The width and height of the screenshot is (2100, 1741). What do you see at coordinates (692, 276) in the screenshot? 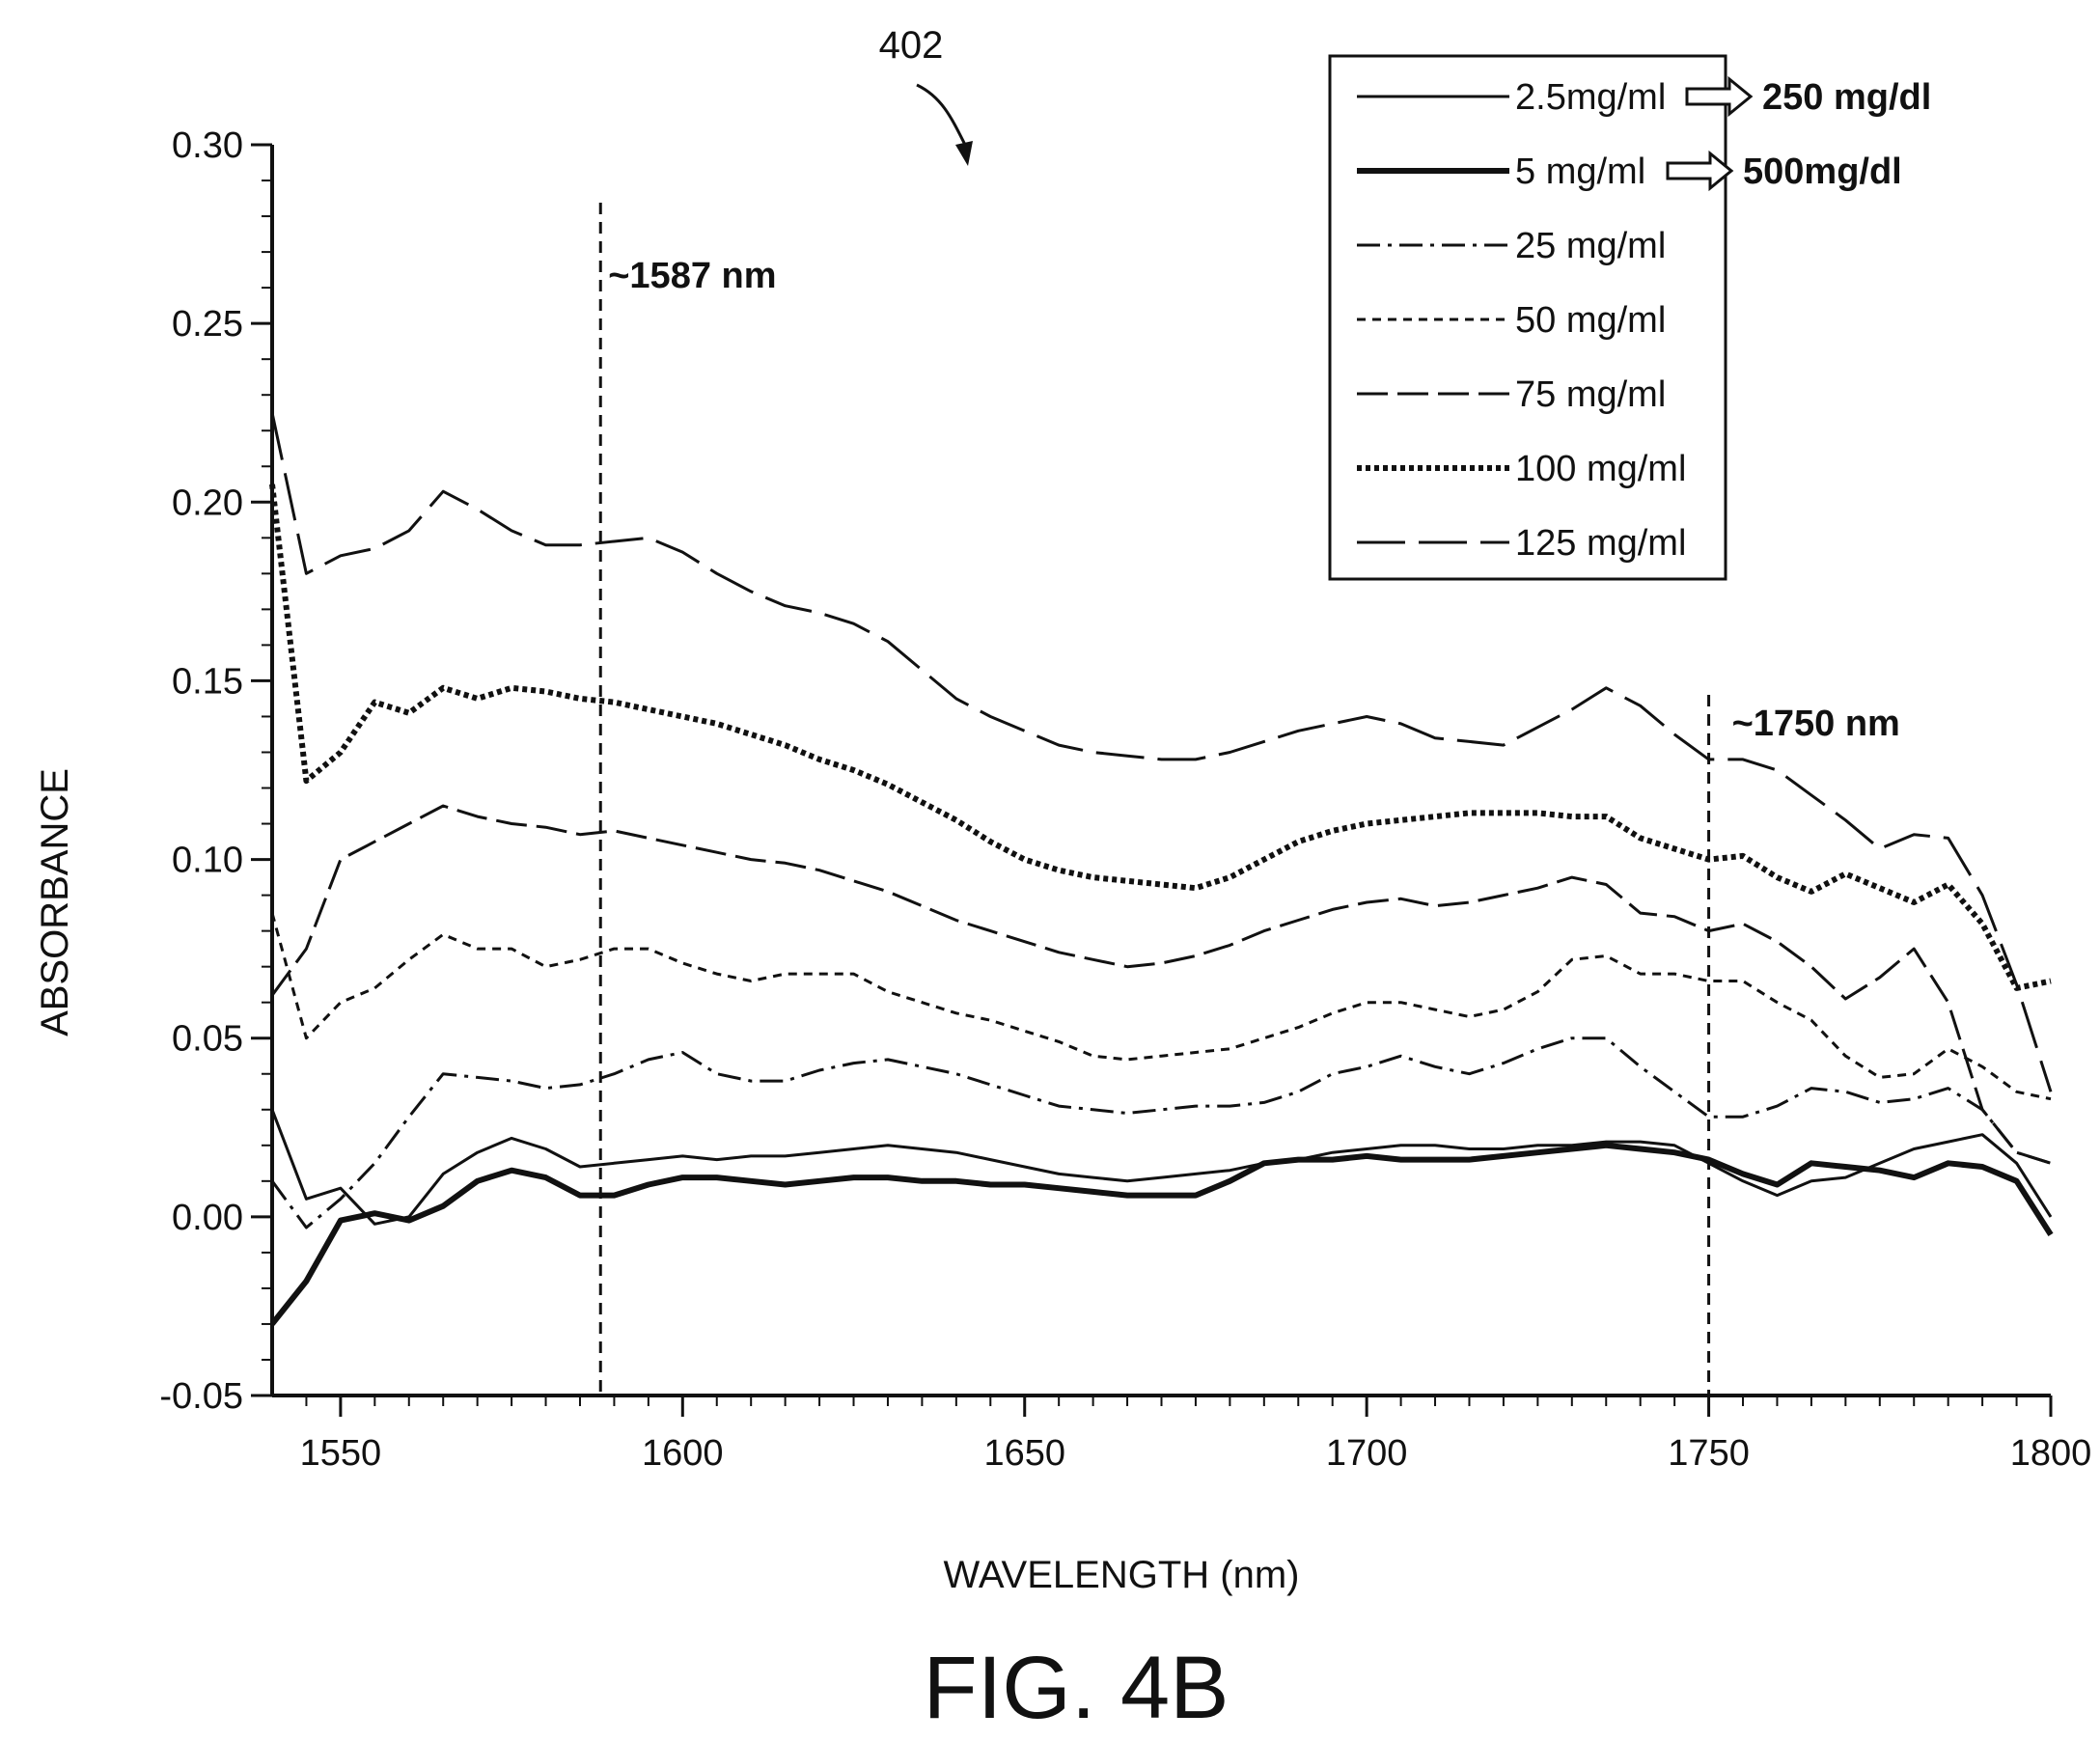
I see `reference-line-label: ~1587 nm` at bounding box center [692, 276].